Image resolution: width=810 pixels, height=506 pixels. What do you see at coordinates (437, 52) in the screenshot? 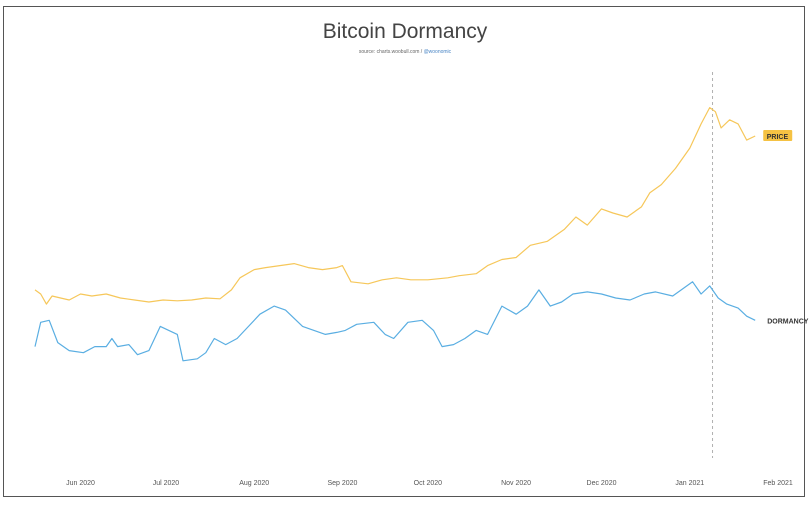
I see `source-handle: @woonomic` at bounding box center [437, 52].